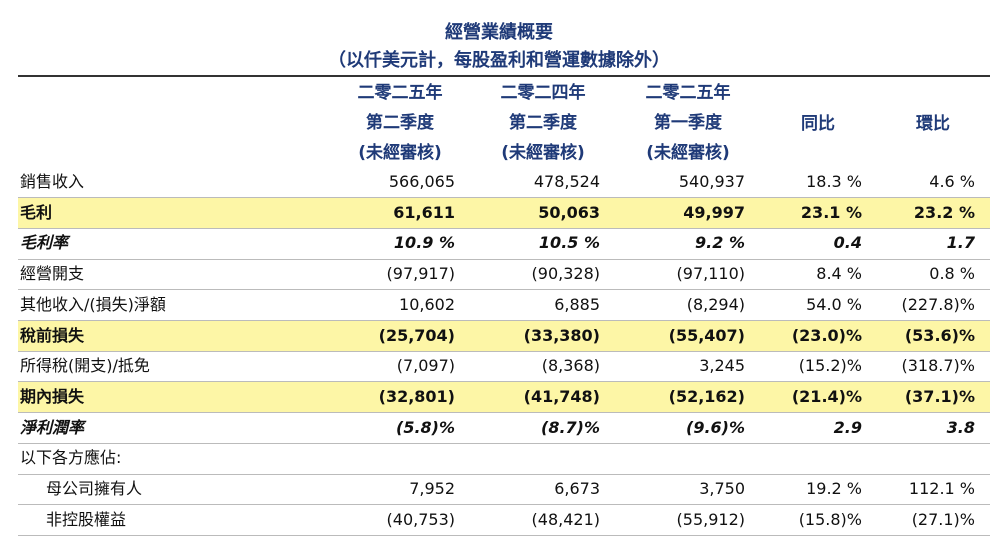  What do you see at coordinates (938, 366) in the screenshot?
I see `cell-value: (318.7)%` at bounding box center [938, 366].